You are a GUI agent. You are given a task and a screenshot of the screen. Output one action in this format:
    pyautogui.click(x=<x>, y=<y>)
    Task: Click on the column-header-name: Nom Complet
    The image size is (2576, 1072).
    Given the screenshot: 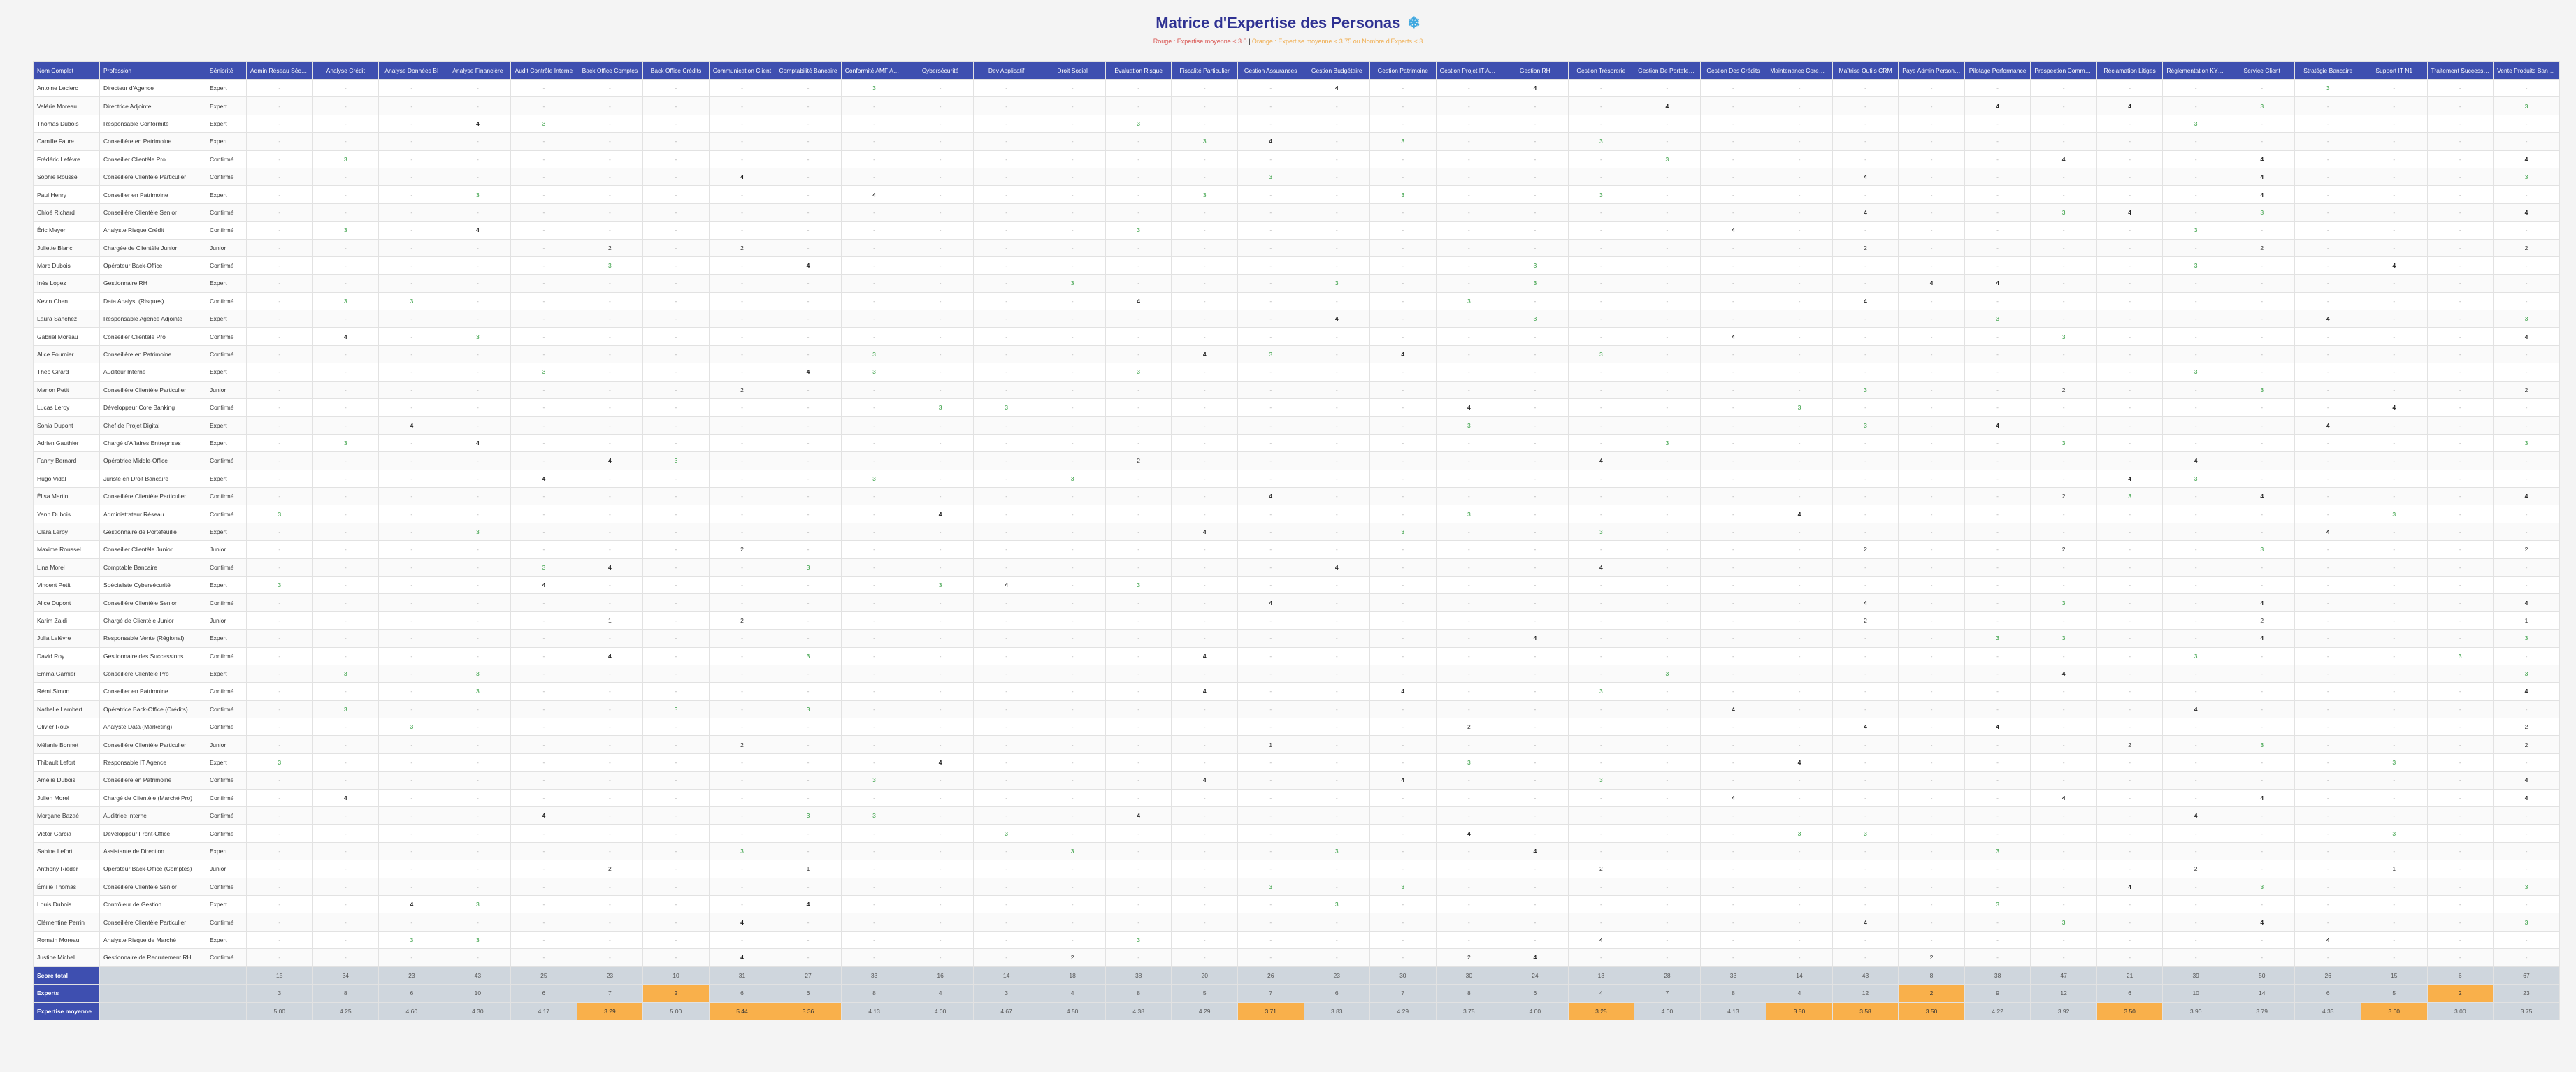 What is the action you would take?
    pyautogui.click(x=66, y=70)
    